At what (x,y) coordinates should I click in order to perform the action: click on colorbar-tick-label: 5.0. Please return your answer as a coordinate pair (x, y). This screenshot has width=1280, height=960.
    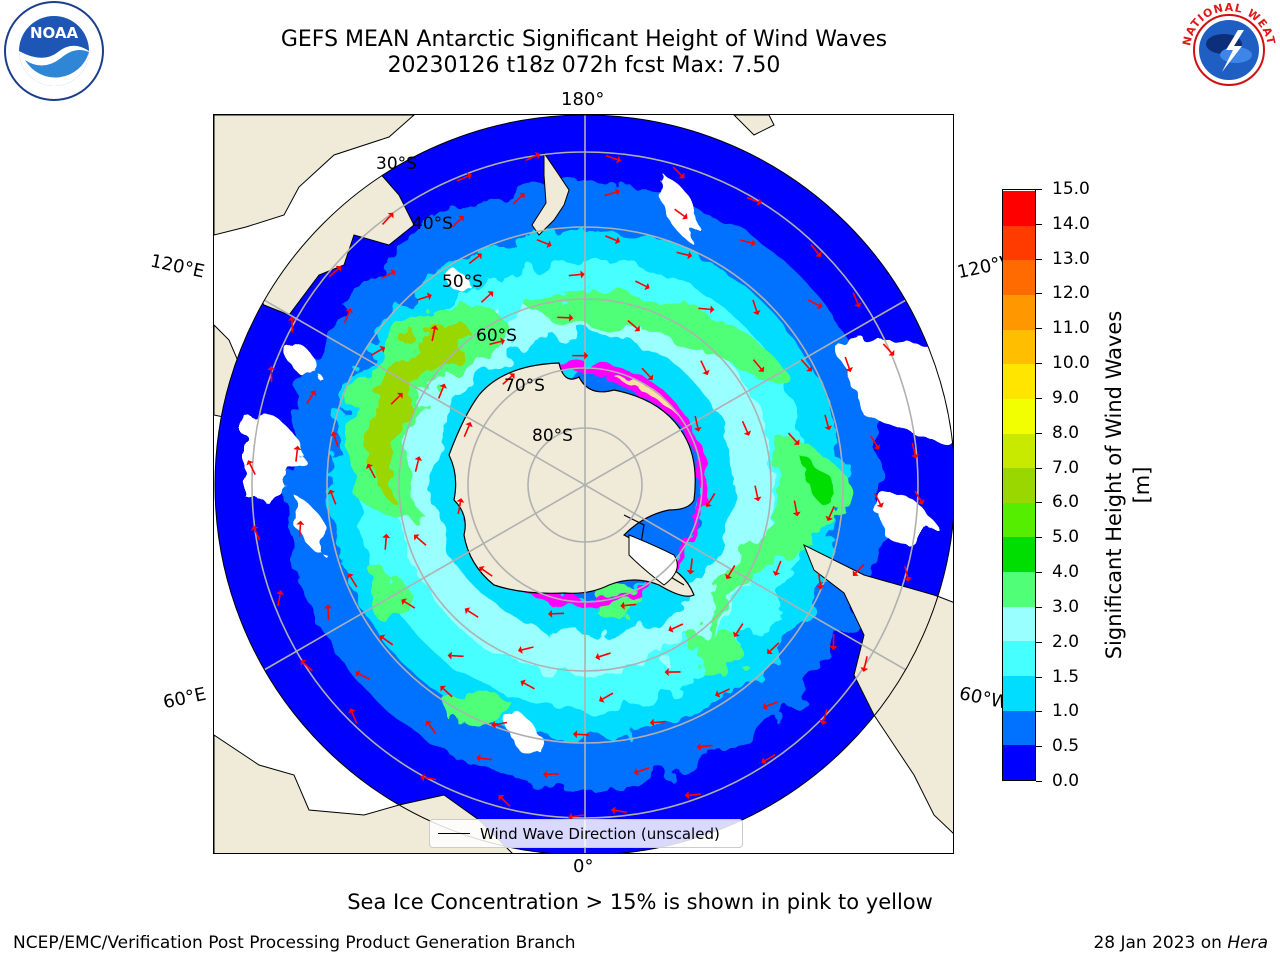
    Looking at the image, I should click on (1066, 537).